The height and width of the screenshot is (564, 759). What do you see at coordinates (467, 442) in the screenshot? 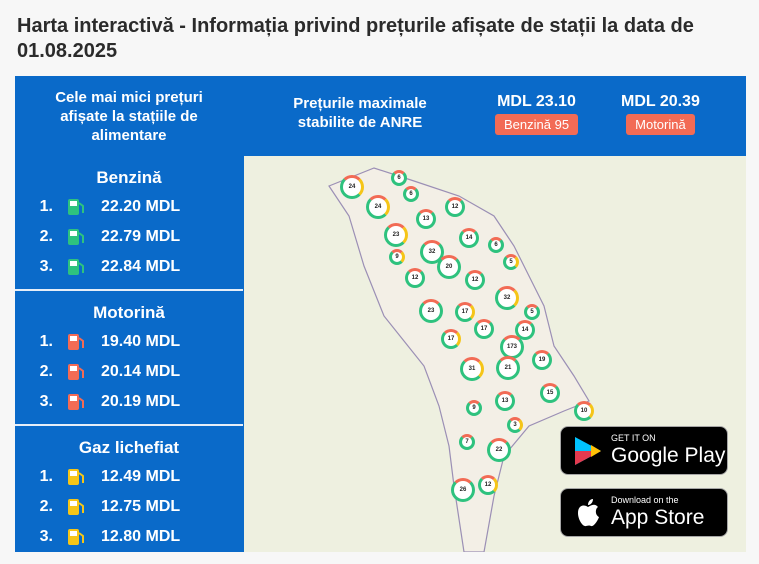
I see `station-cluster: 7` at bounding box center [467, 442].